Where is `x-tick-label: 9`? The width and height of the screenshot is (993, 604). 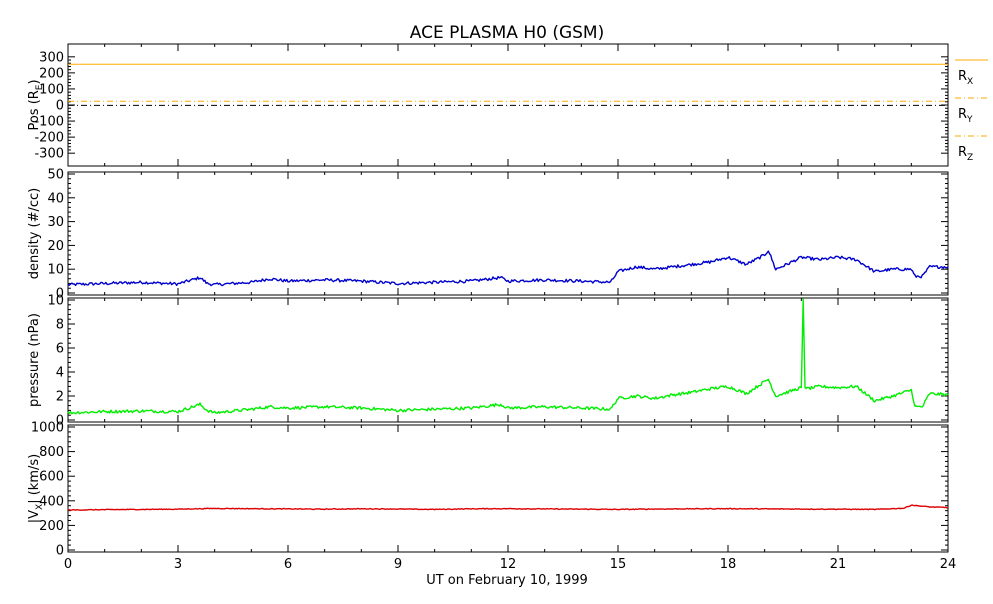 x-tick-label: 9 is located at coordinates (398, 564).